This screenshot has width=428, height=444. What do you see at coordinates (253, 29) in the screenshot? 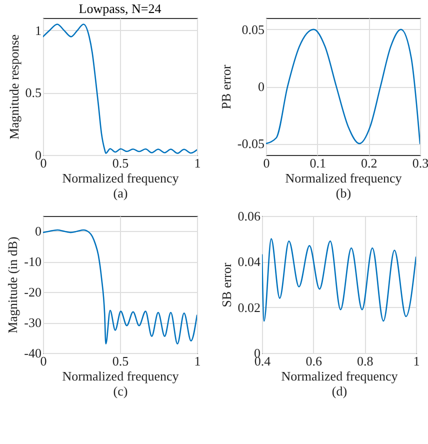
I see `y-tick-label: 0.05` at bounding box center [253, 29].